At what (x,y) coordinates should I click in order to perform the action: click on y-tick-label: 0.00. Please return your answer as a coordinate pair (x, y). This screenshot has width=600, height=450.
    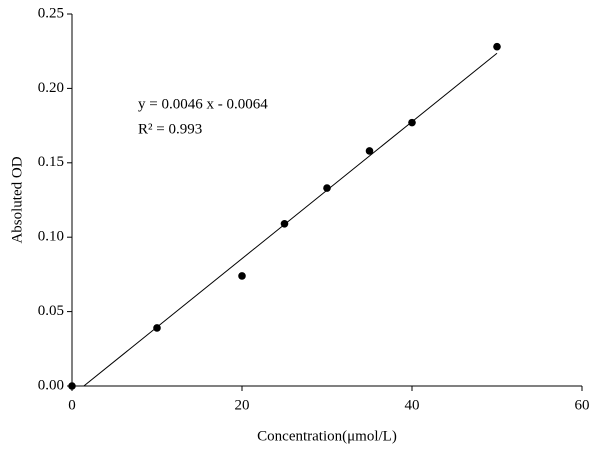
    Looking at the image, I should click on (51, 385).